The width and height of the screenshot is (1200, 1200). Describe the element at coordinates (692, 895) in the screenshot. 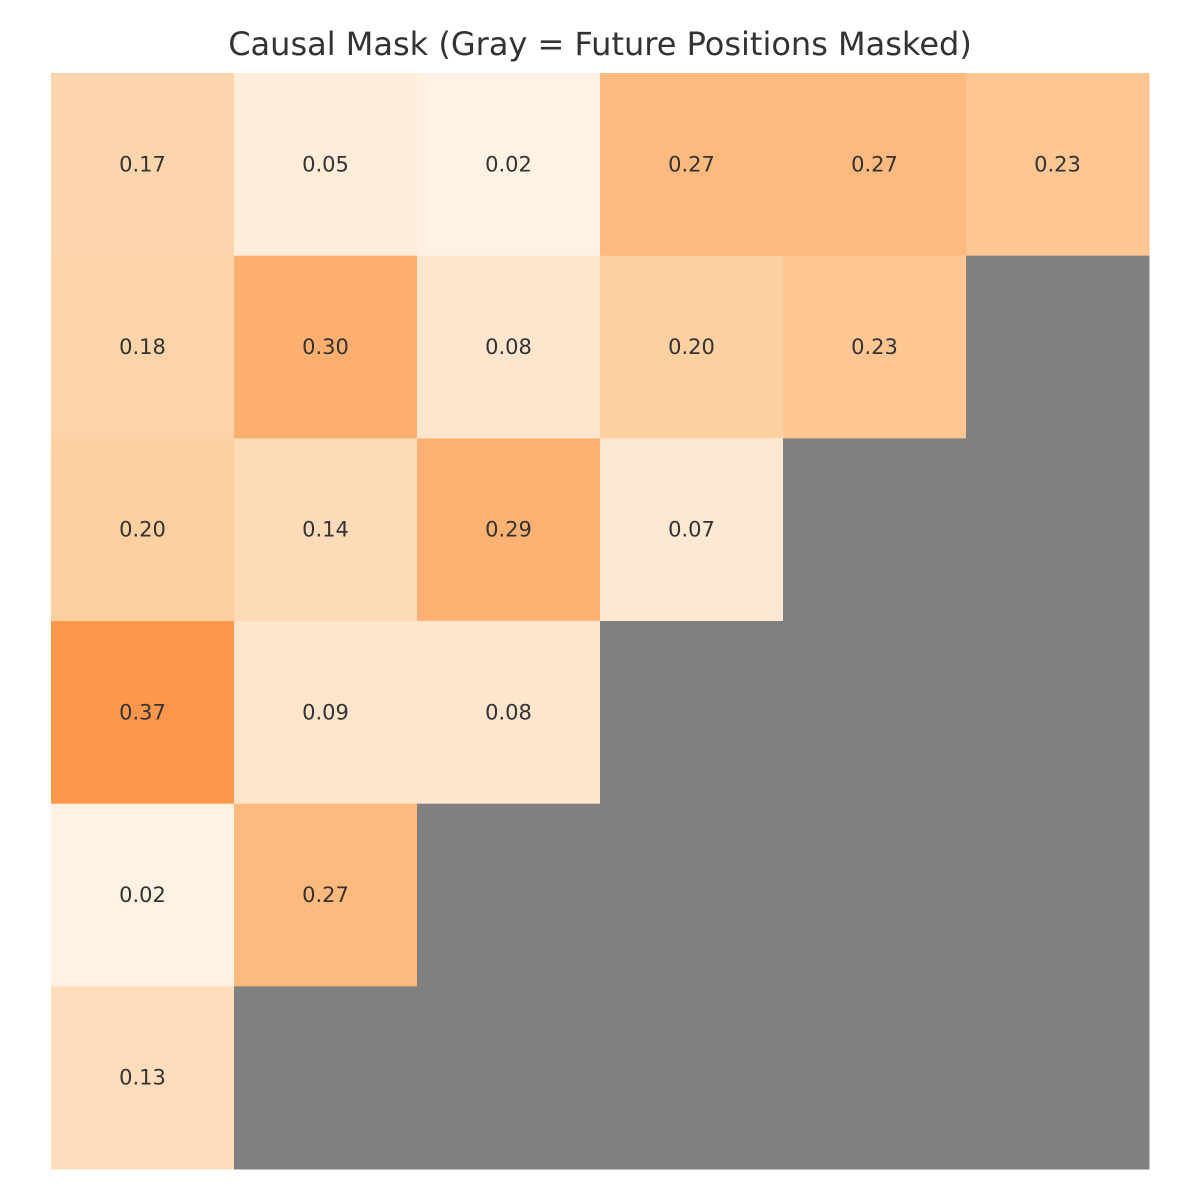

I see `masked-cell-r4-c3` at that location.